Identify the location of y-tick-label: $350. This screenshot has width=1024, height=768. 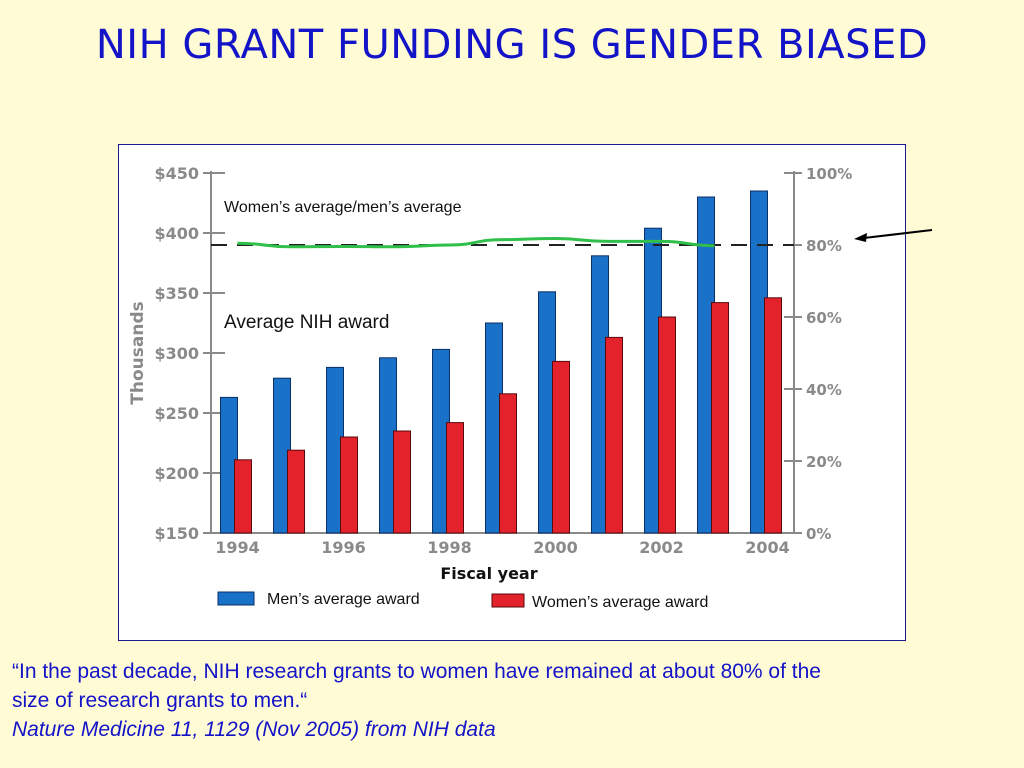
(176, 293).